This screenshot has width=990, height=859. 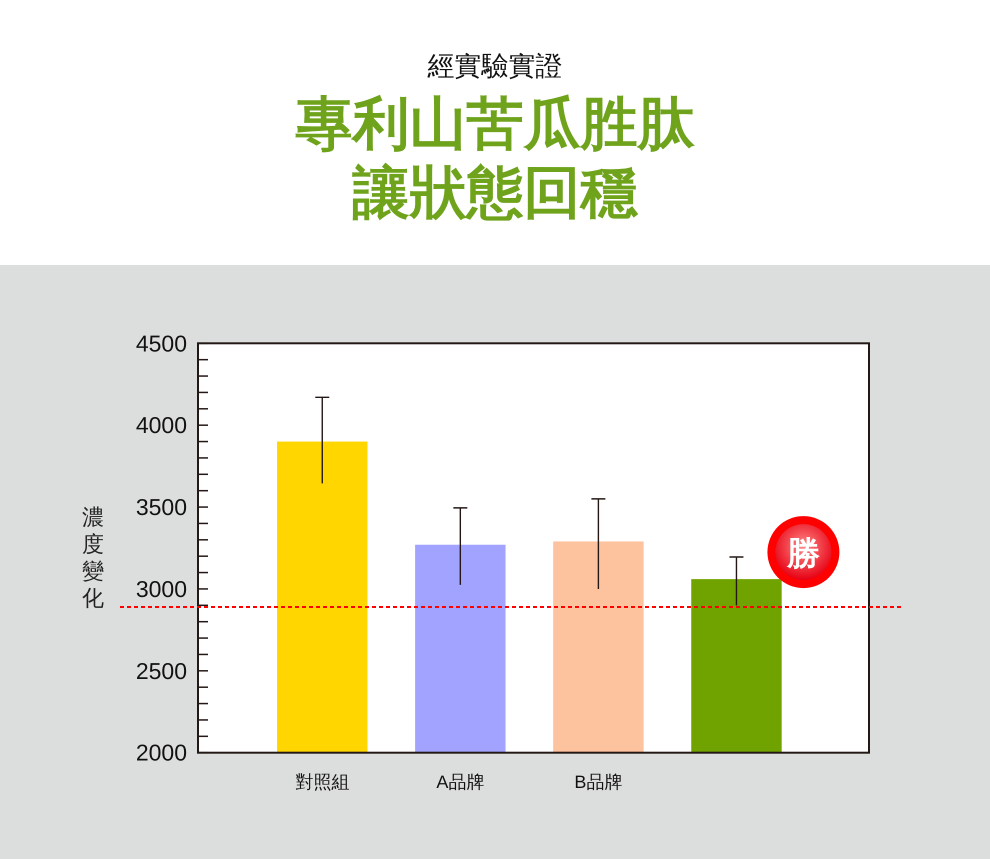 I want to click on y-tick-label: 2000, so click(x=161, y=753).